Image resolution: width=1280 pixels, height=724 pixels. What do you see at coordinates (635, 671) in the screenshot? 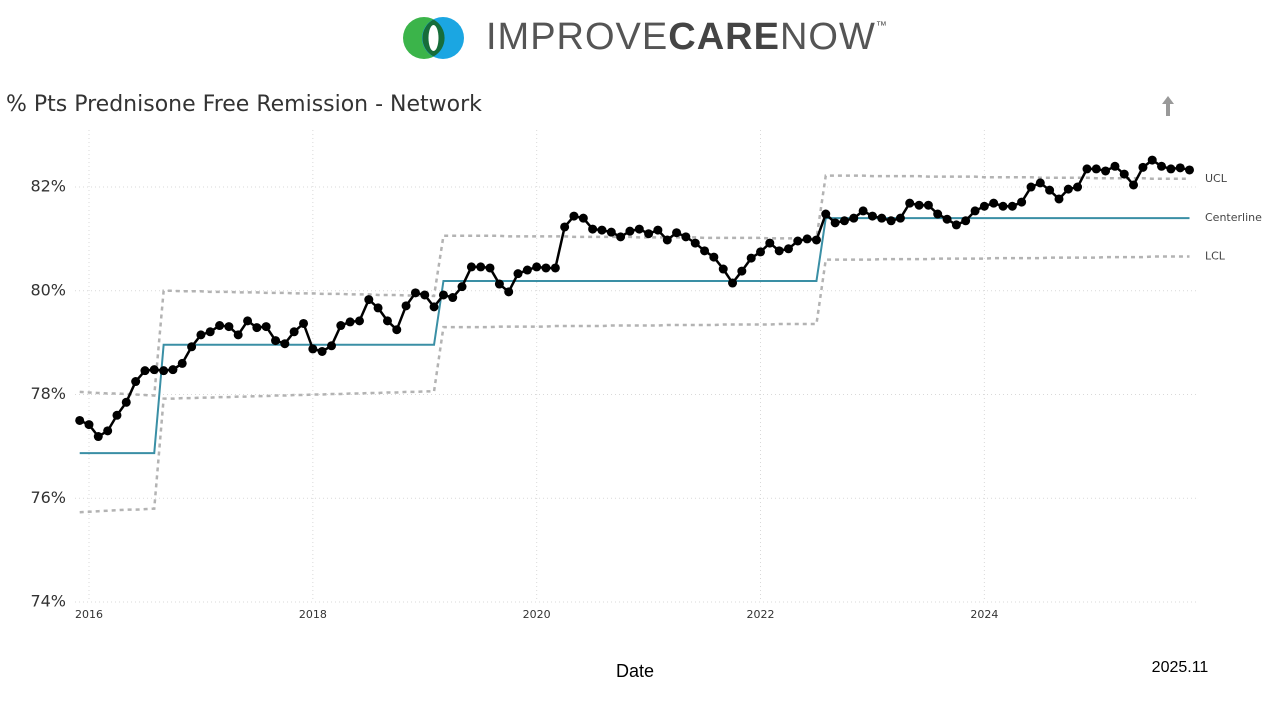
I see `x-axis-label: Date` at bounding box center [635, 671].